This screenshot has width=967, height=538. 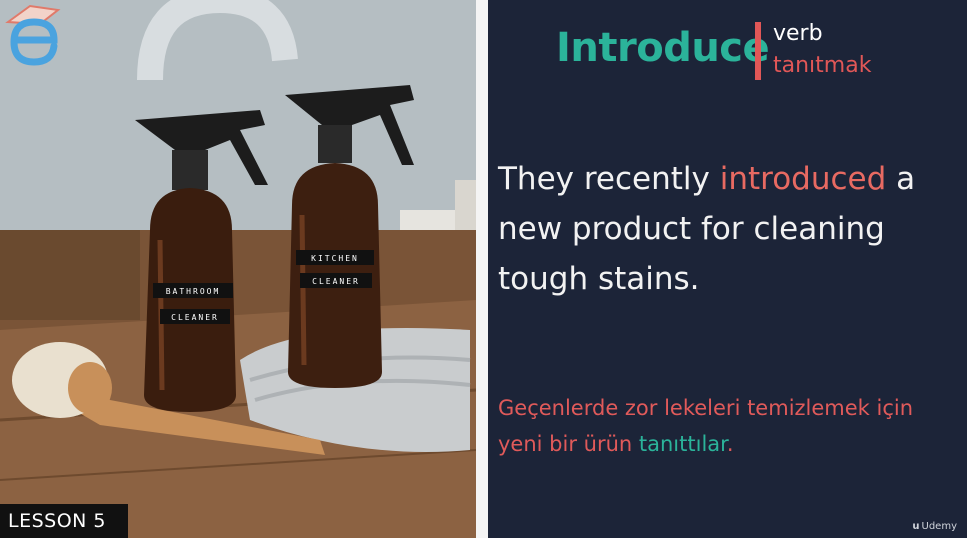 What do you see at coordinates (707, 229) in the screenshot?
I see `example-en-after: a new product for cleaning tough stains.` at bounding box center [707, 229].